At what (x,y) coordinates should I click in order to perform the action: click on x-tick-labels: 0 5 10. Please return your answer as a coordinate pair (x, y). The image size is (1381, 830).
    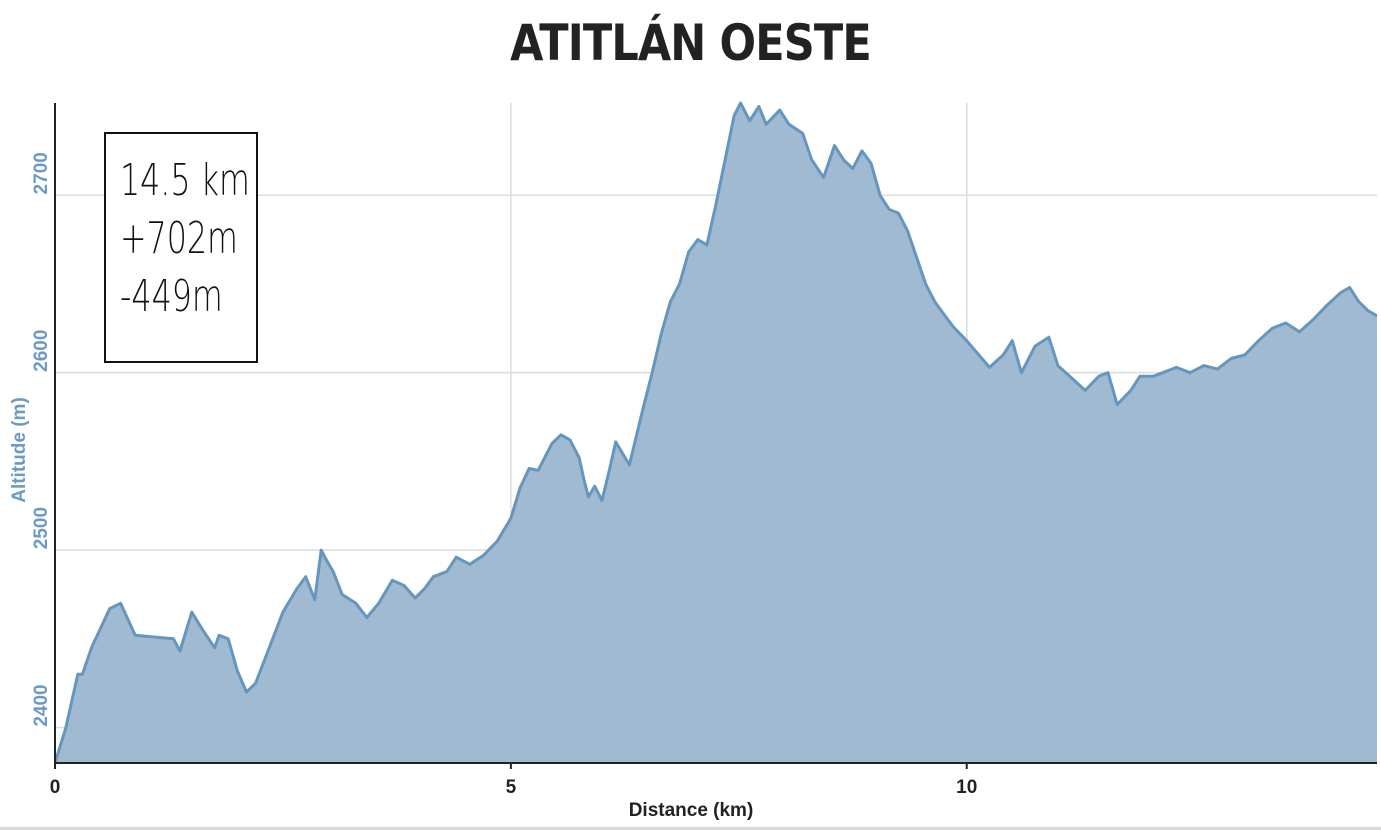
    Looking at the image, I should click on (513, 780).